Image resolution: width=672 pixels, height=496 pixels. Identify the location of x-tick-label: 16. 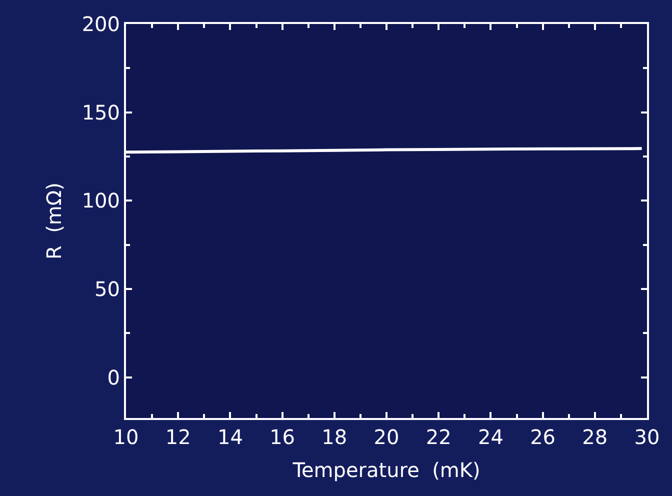
(283, 437).